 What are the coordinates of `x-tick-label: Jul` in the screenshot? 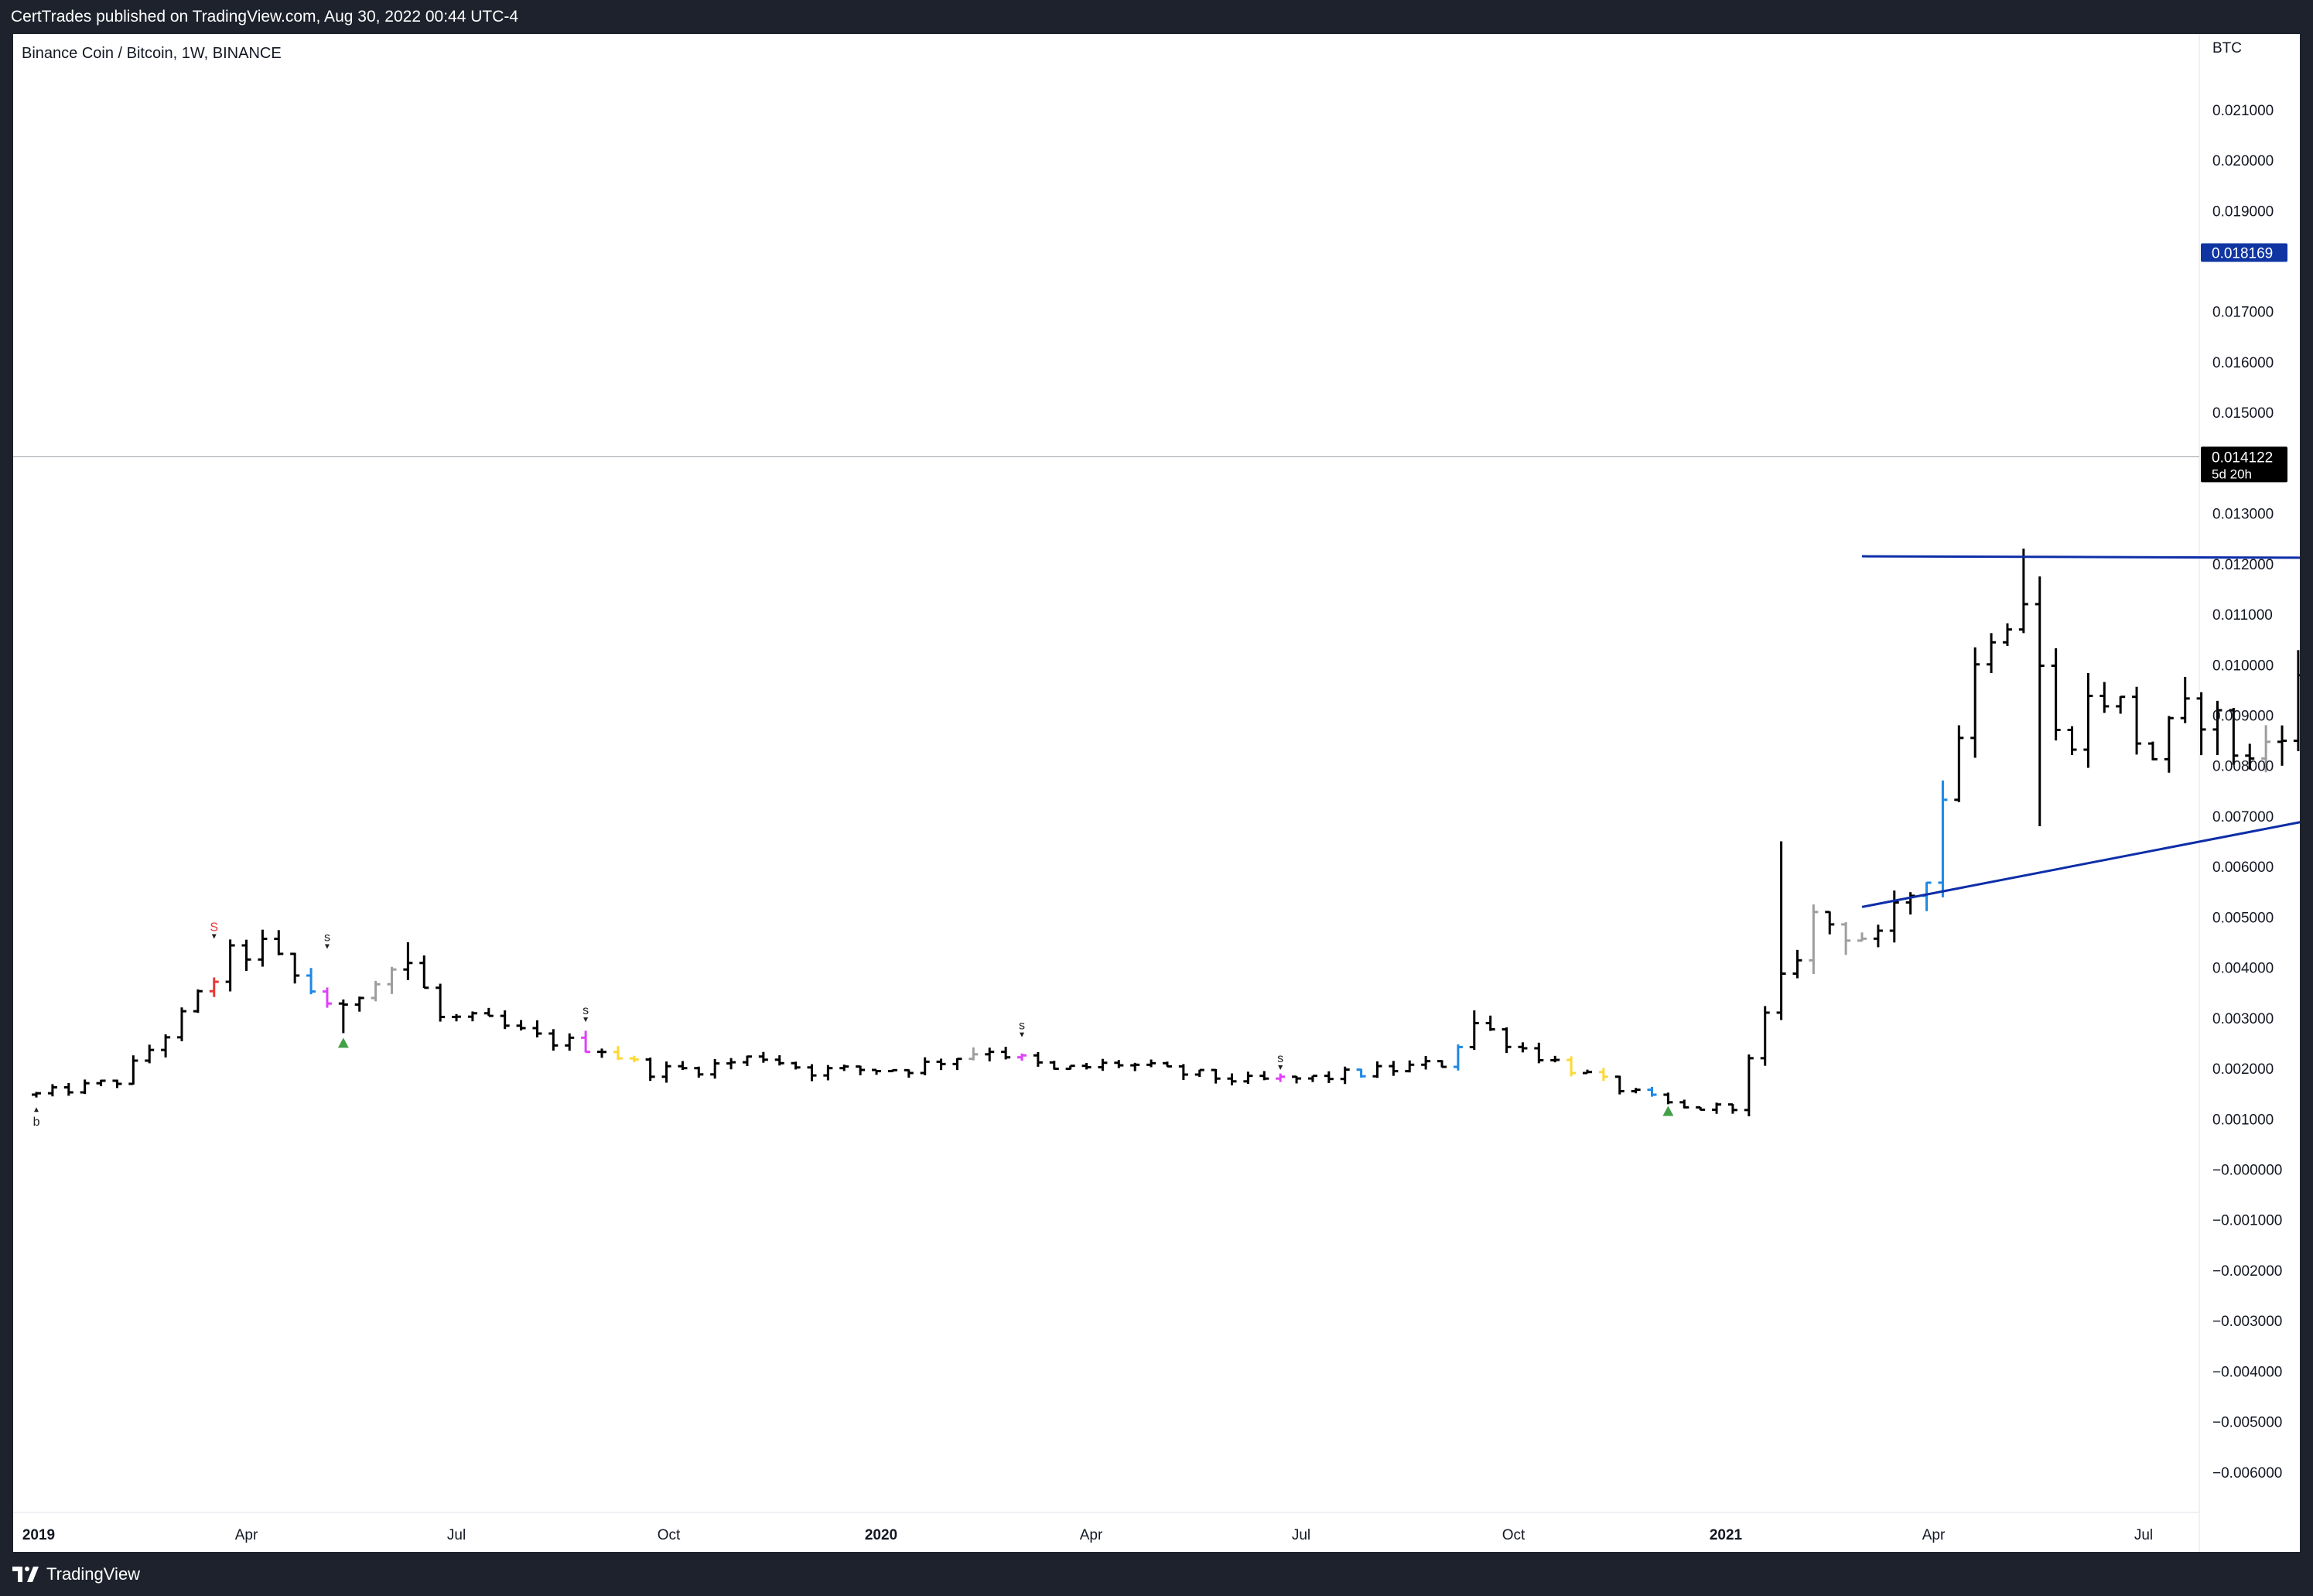 It's located at (1301, 1535).